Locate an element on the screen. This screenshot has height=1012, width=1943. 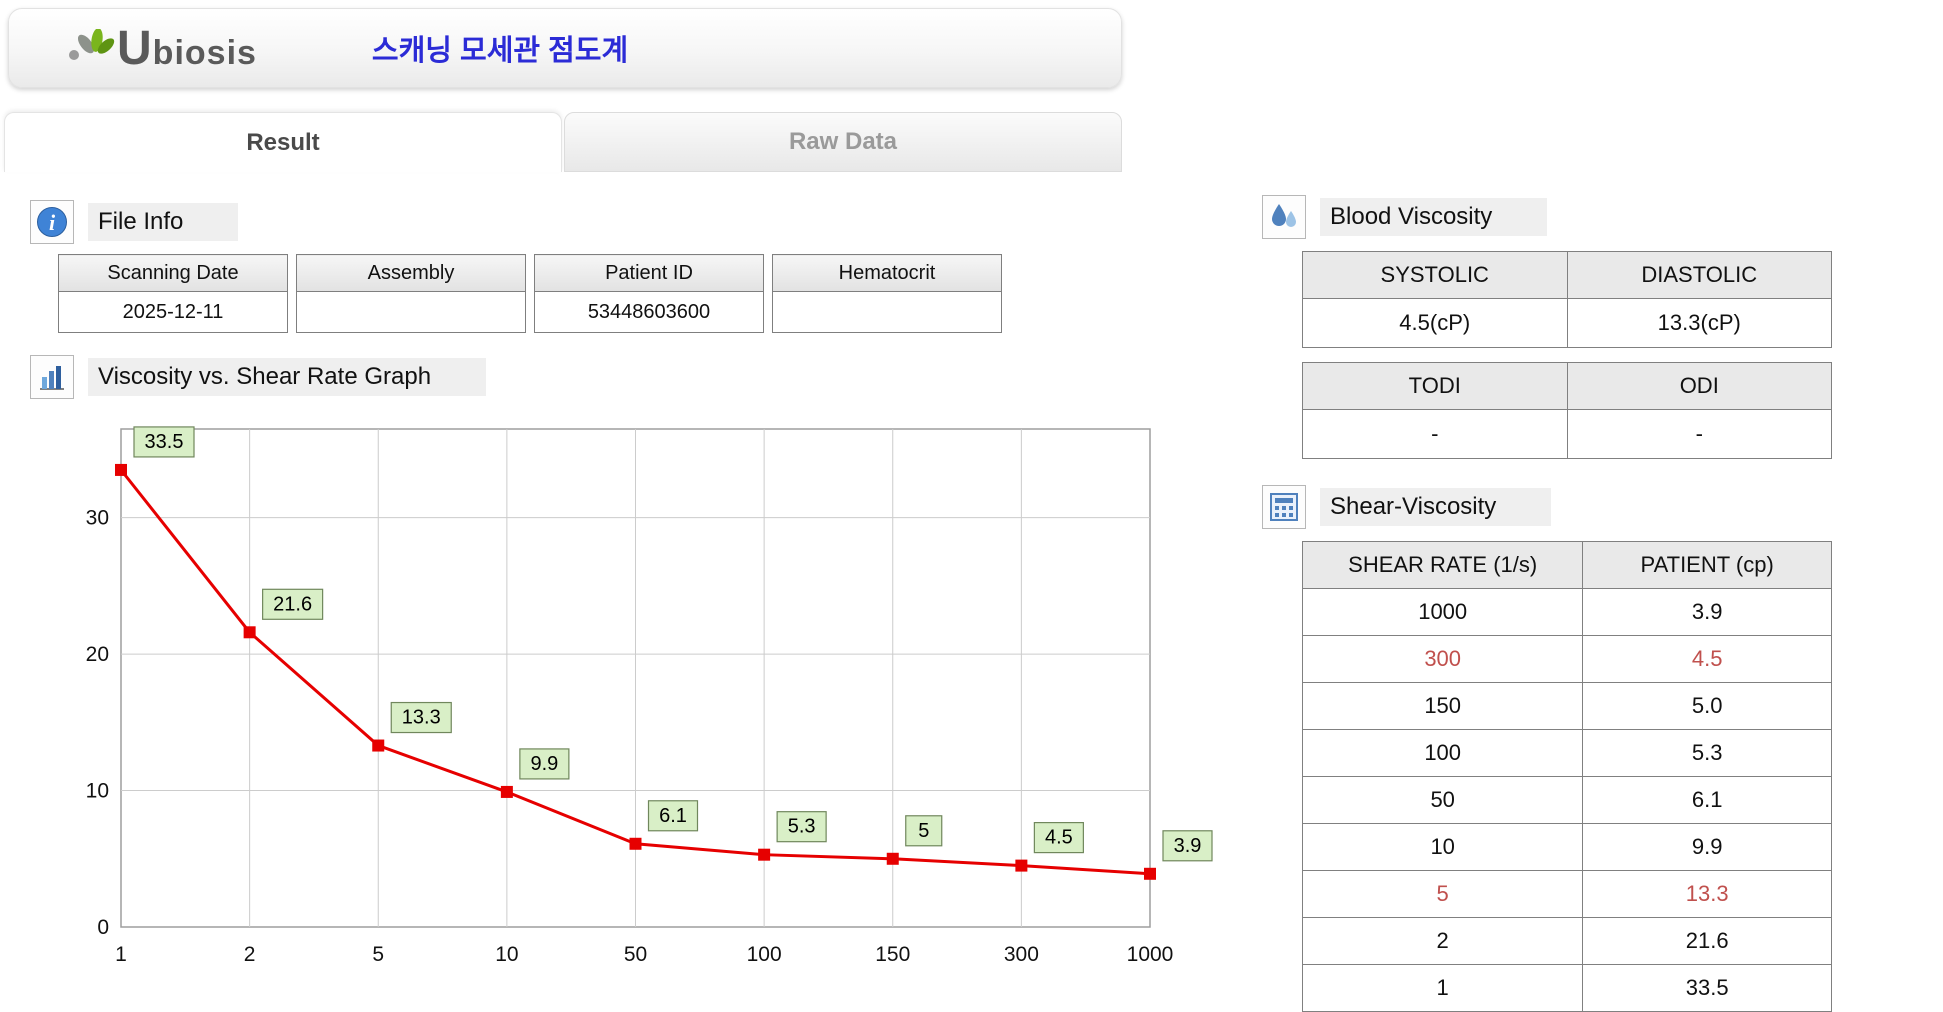
table-row: 5 13.3 is located at coordinates (1566, 894).